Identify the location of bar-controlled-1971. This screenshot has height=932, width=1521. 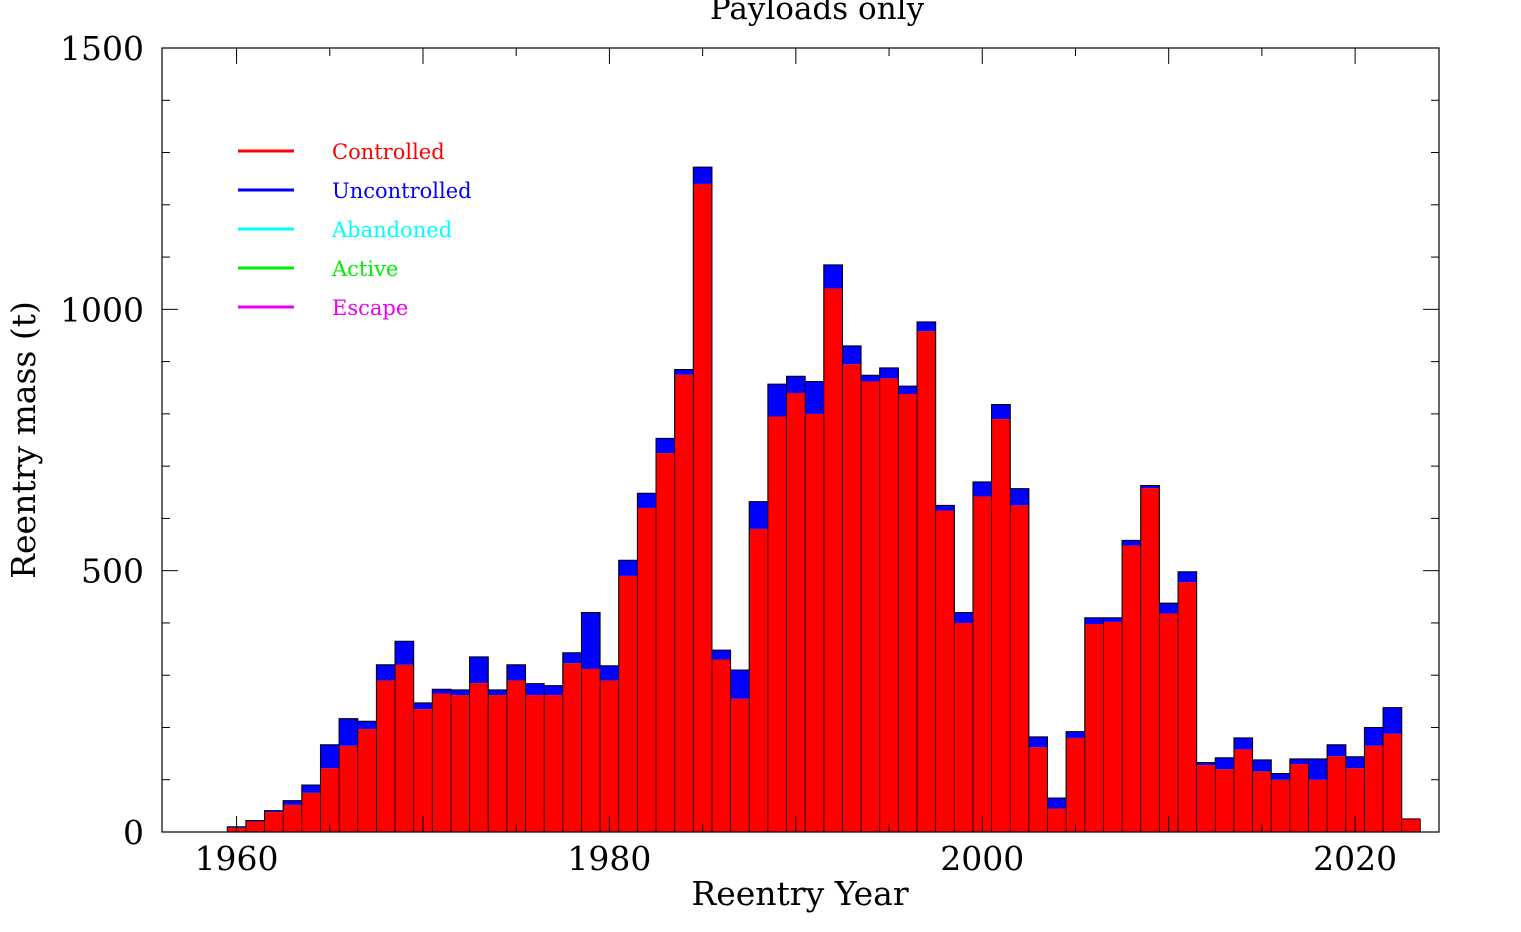
(441, 762).